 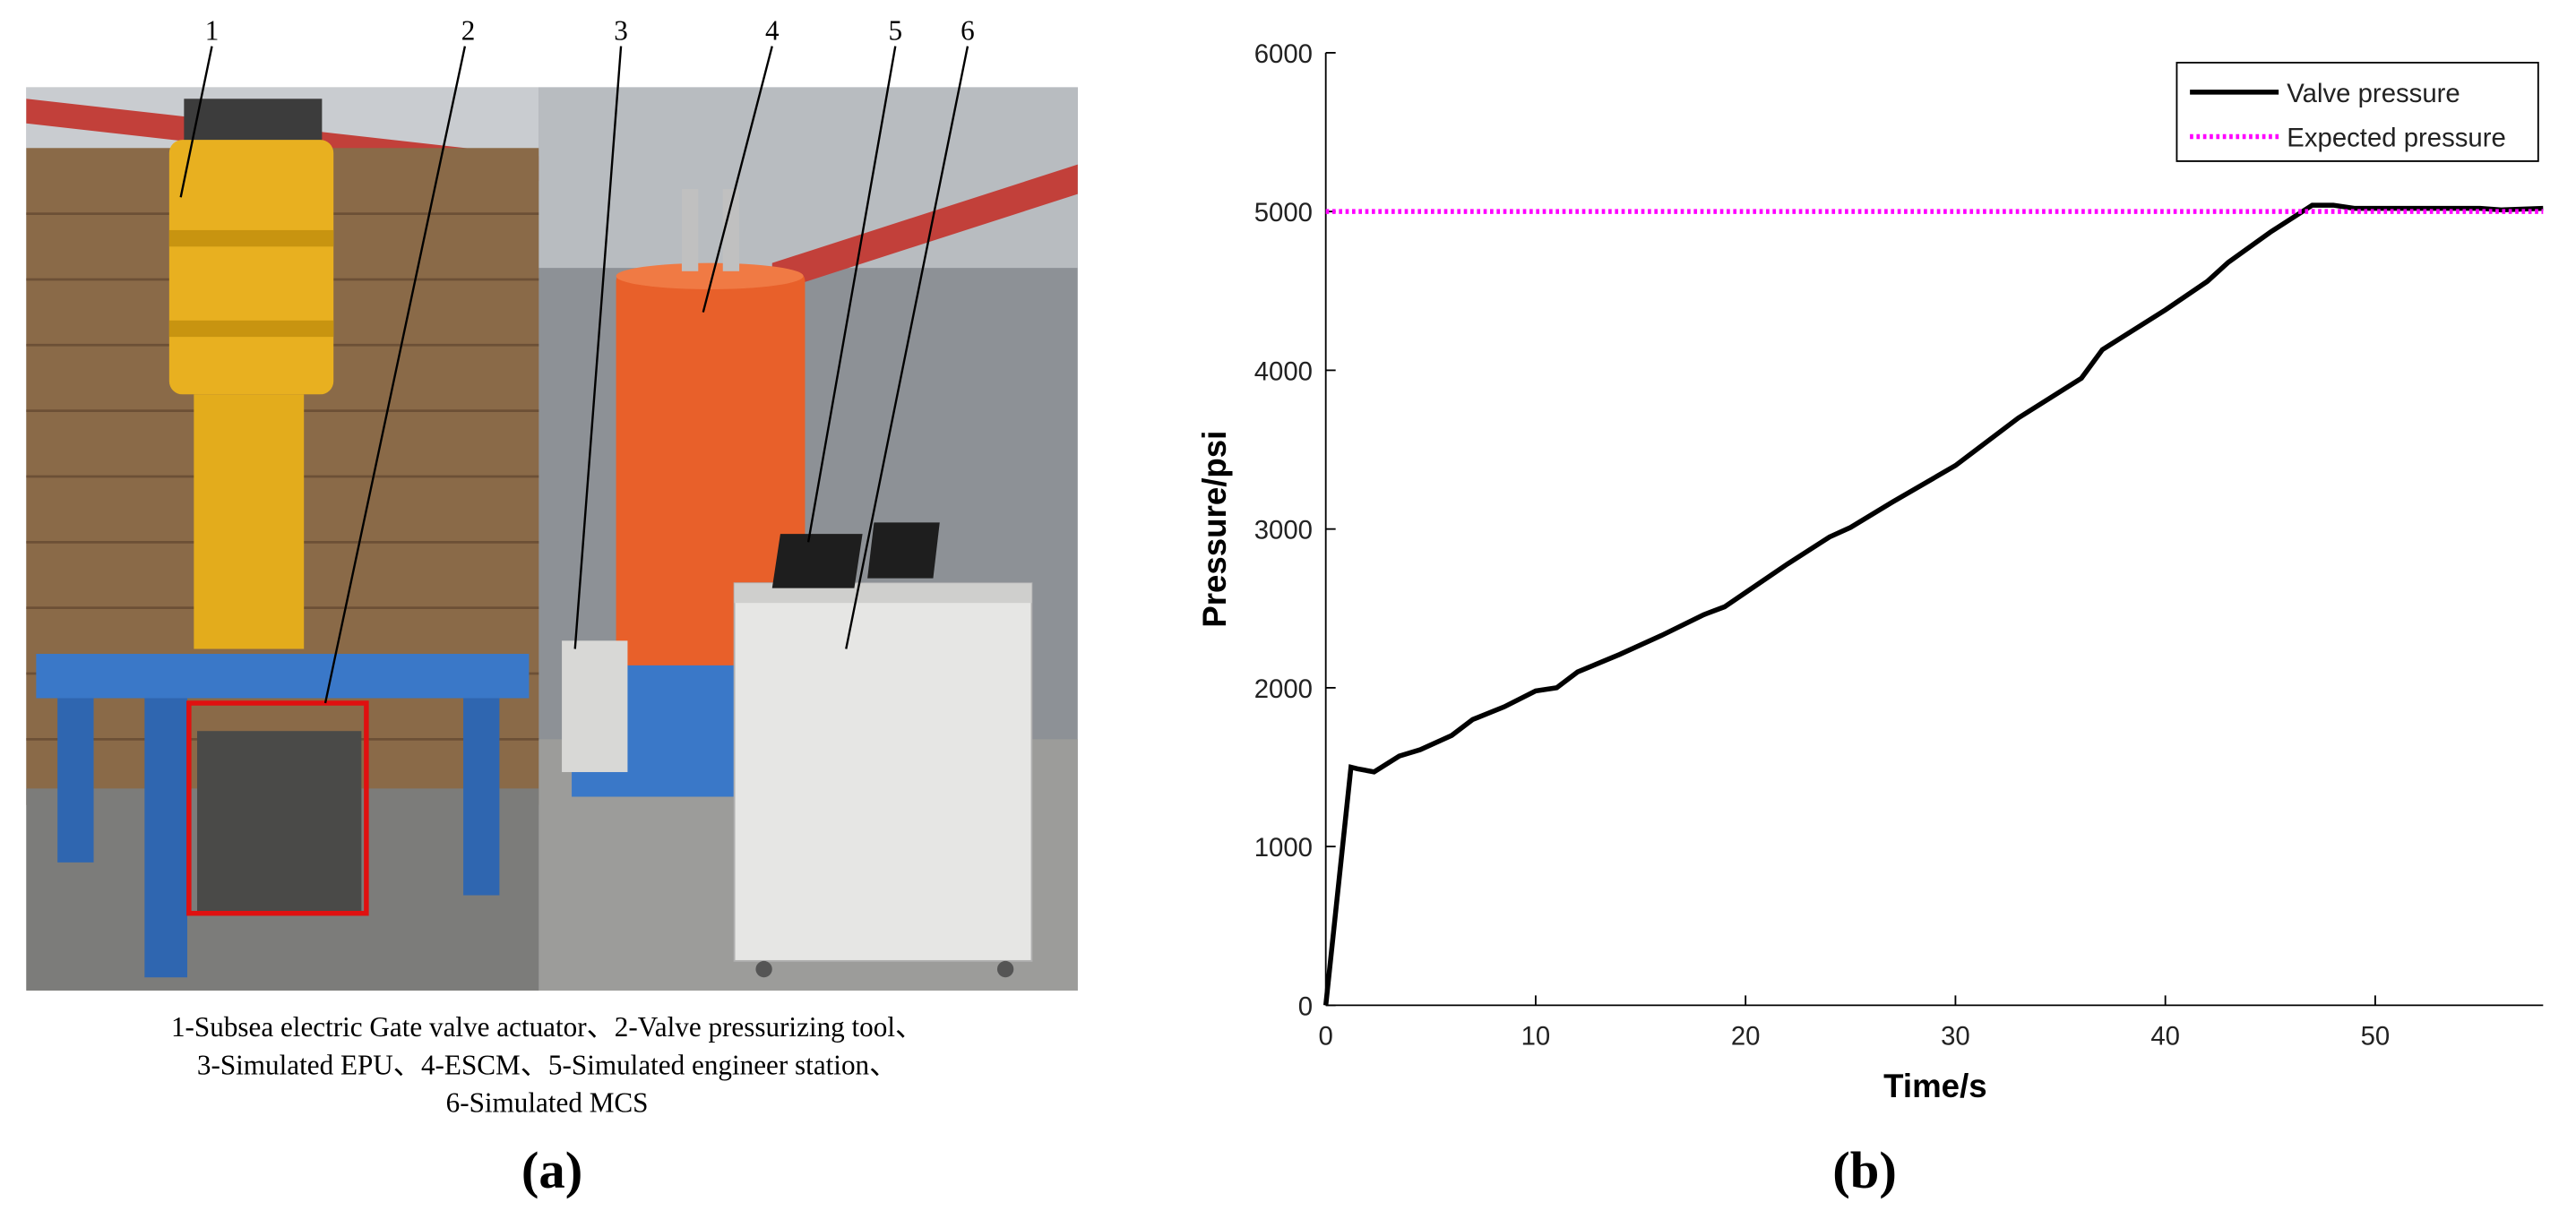 I want to click on legend-label: Valve pressure, so click(x=2373, y=94).